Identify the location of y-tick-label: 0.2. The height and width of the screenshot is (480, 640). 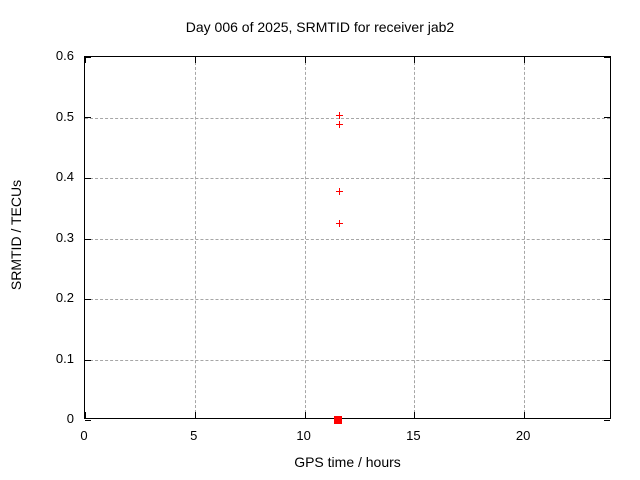
(64, 297).